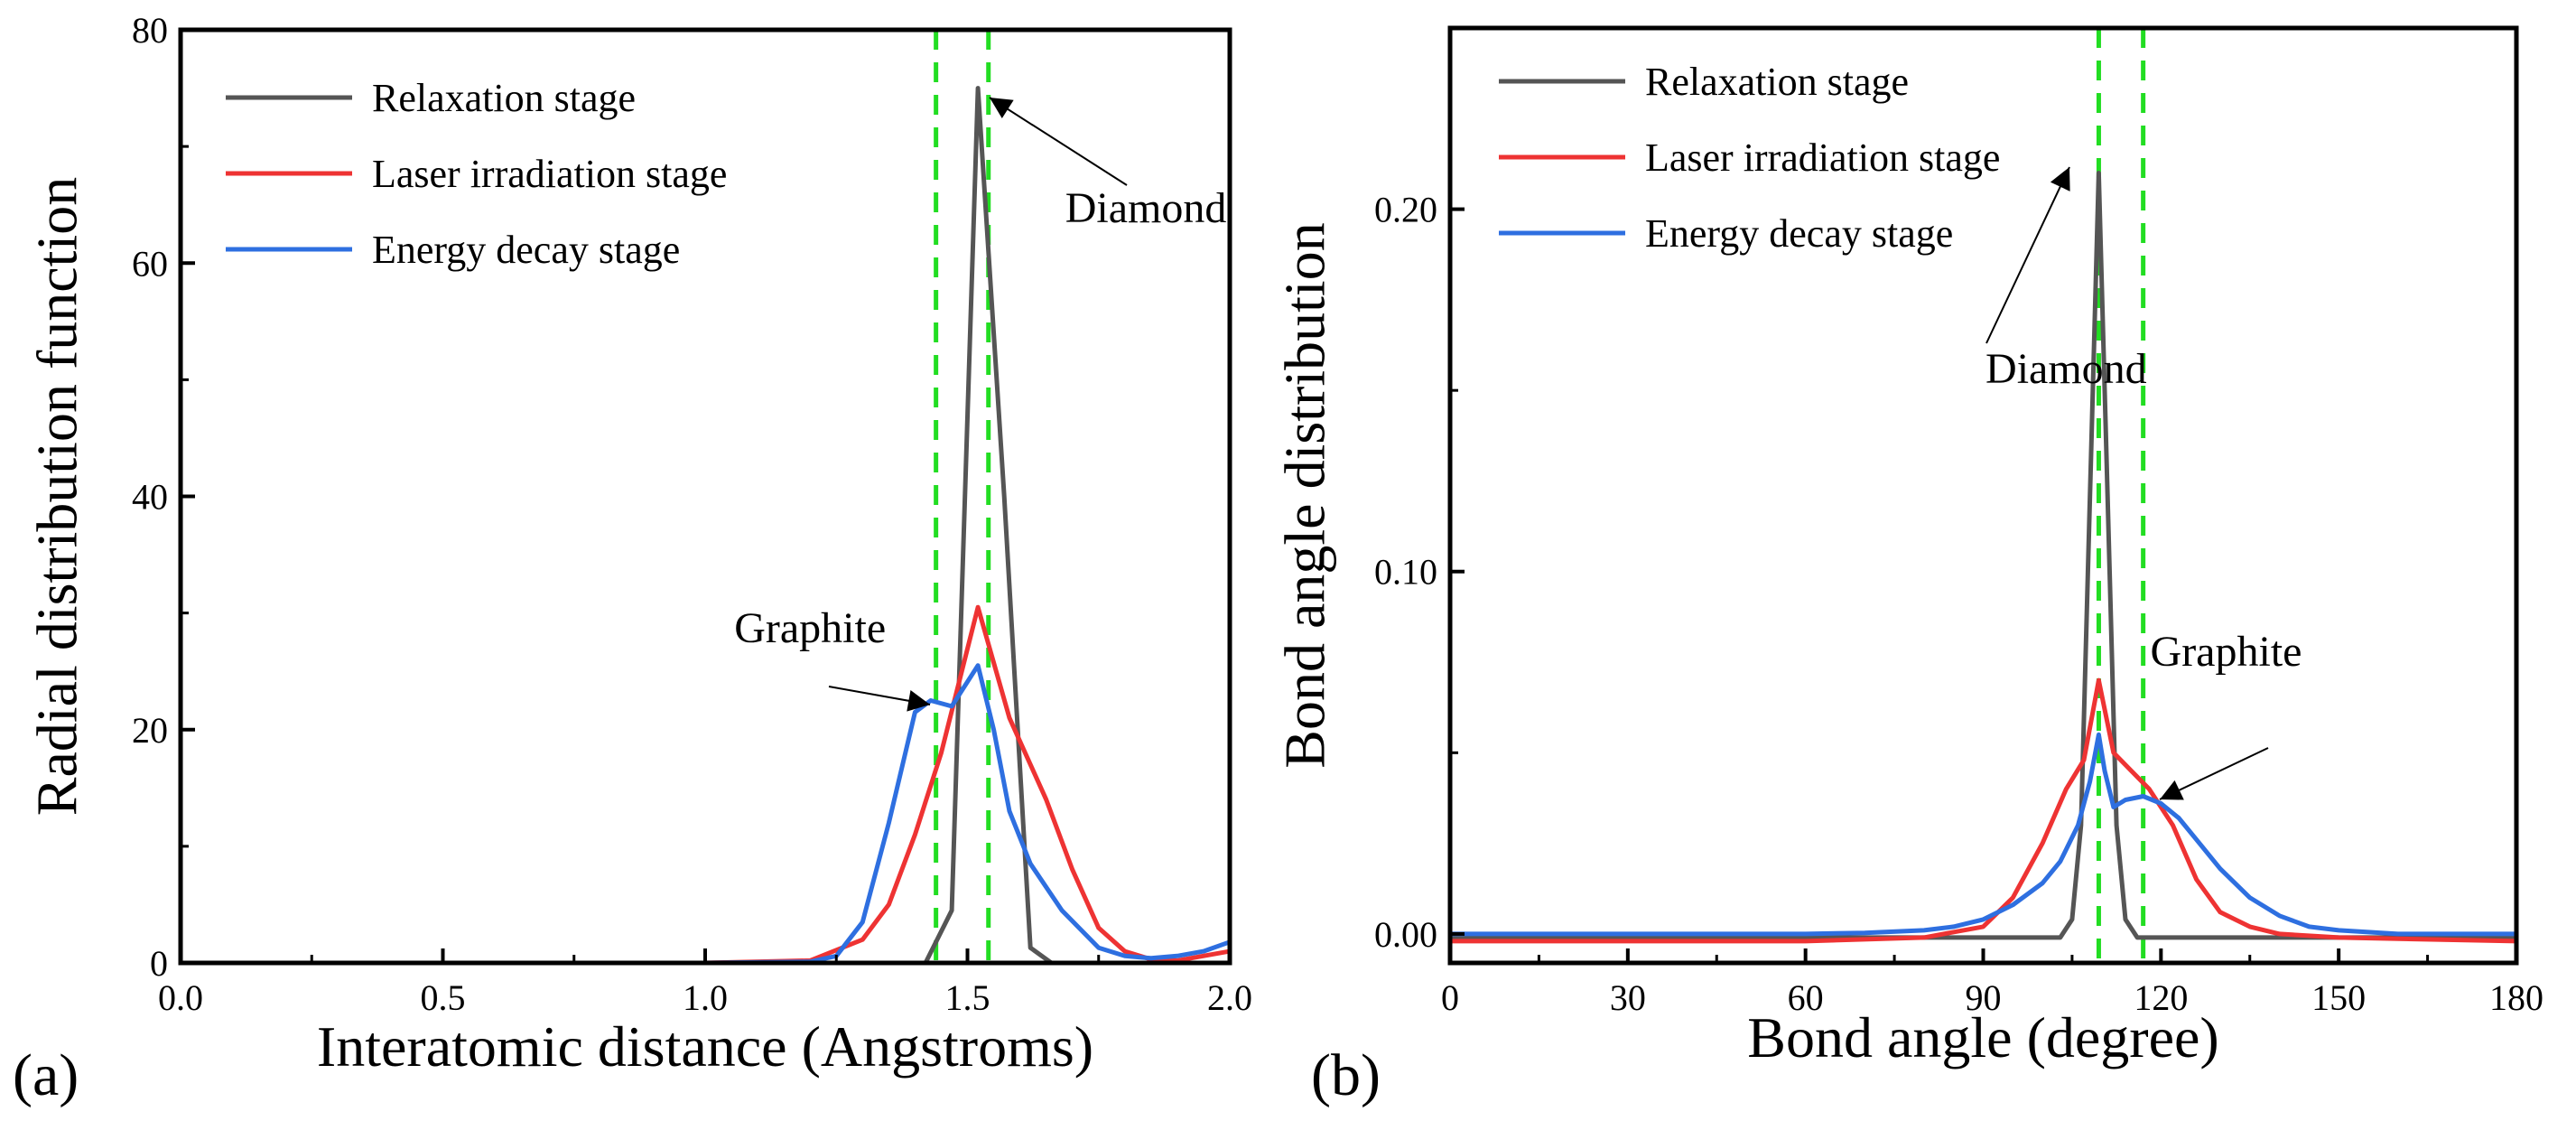 The width and height of the screenshot is (2576, 1121). What do you see at coordinates (2338, 997) in the screenshot?
I see `x-tick-label: 150` at bounding box center [2338, 997].